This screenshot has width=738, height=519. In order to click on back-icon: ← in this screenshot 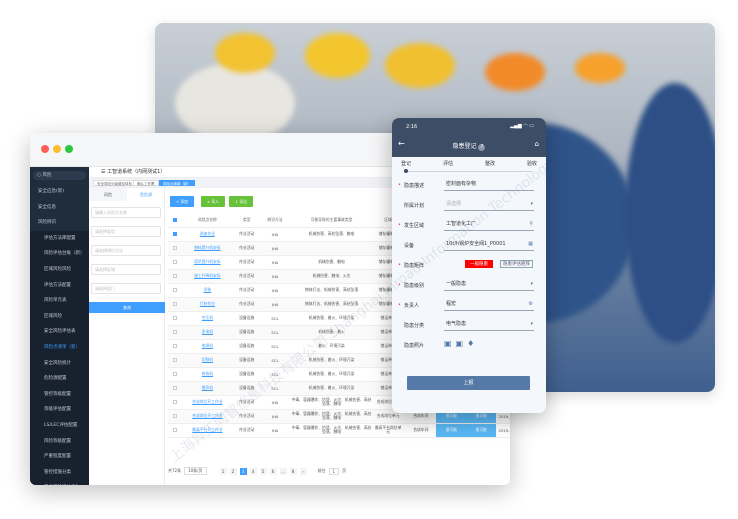, I will do `click(401, 143)`.